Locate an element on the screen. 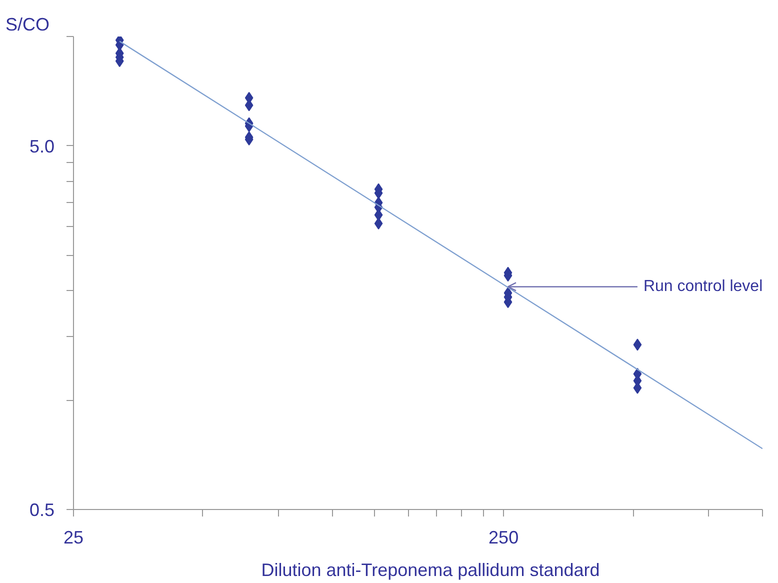  y-tick-label: 0.5 is located at coordinates (42, 510).